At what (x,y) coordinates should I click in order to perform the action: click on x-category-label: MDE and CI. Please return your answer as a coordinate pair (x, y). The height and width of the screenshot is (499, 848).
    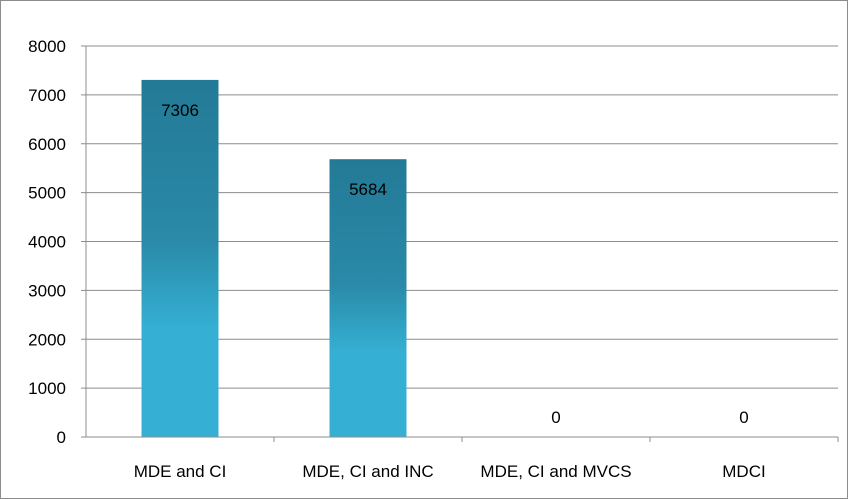
    Looking at the image, I should click on (180, 471).